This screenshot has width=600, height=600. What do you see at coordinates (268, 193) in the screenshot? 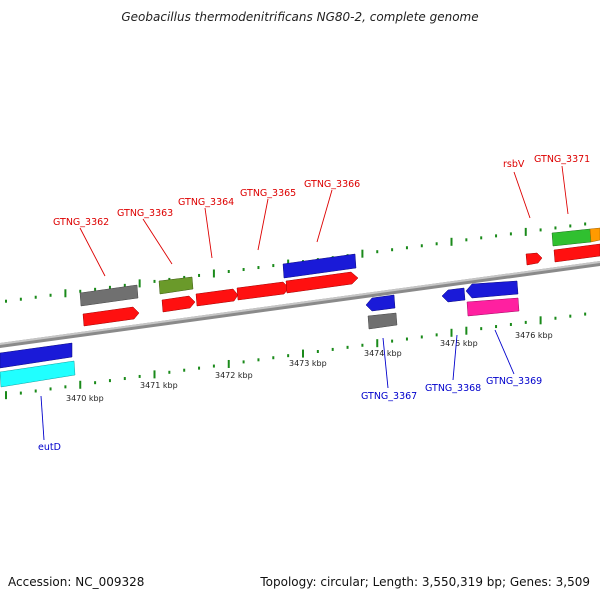
I see `gene-label-3365: GTNG_3365` at bounding box center [268, 193].